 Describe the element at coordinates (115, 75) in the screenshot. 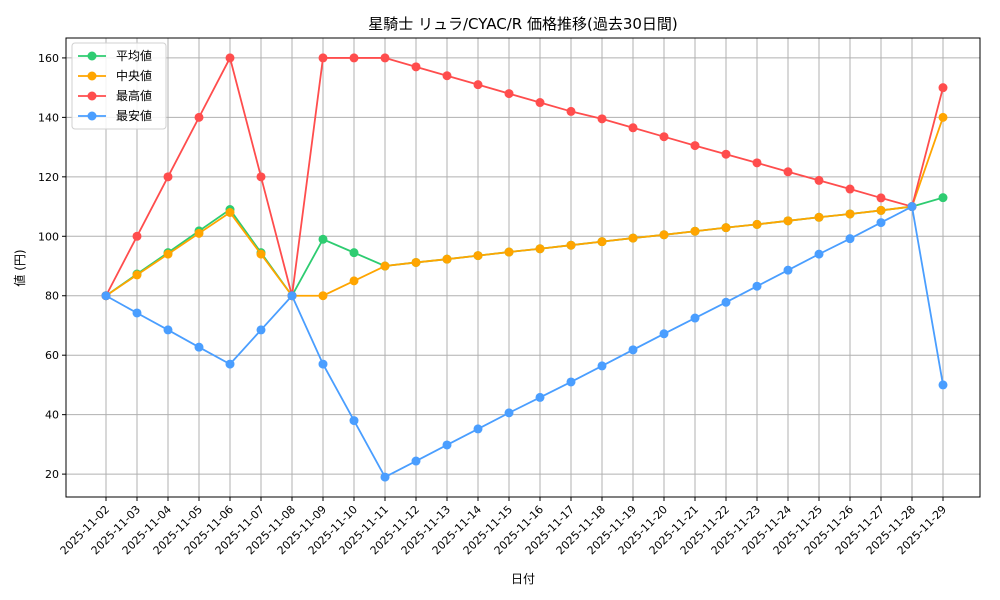

I see `legend-item: 中央値` at that location.